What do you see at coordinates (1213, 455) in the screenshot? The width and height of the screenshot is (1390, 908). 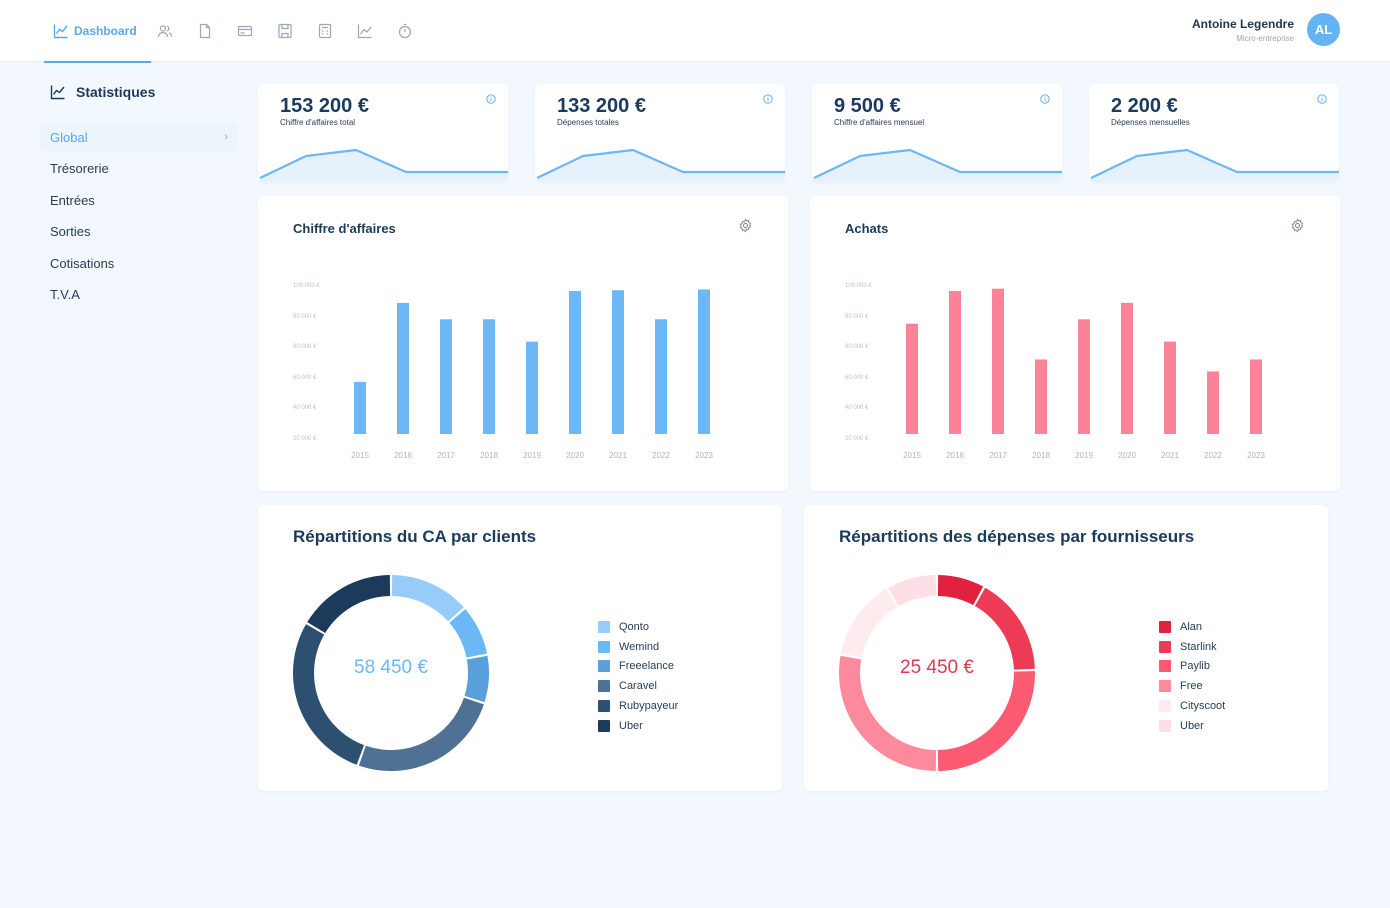 I see `x-tick-label: 2022` at bounding box center [1213, 455].